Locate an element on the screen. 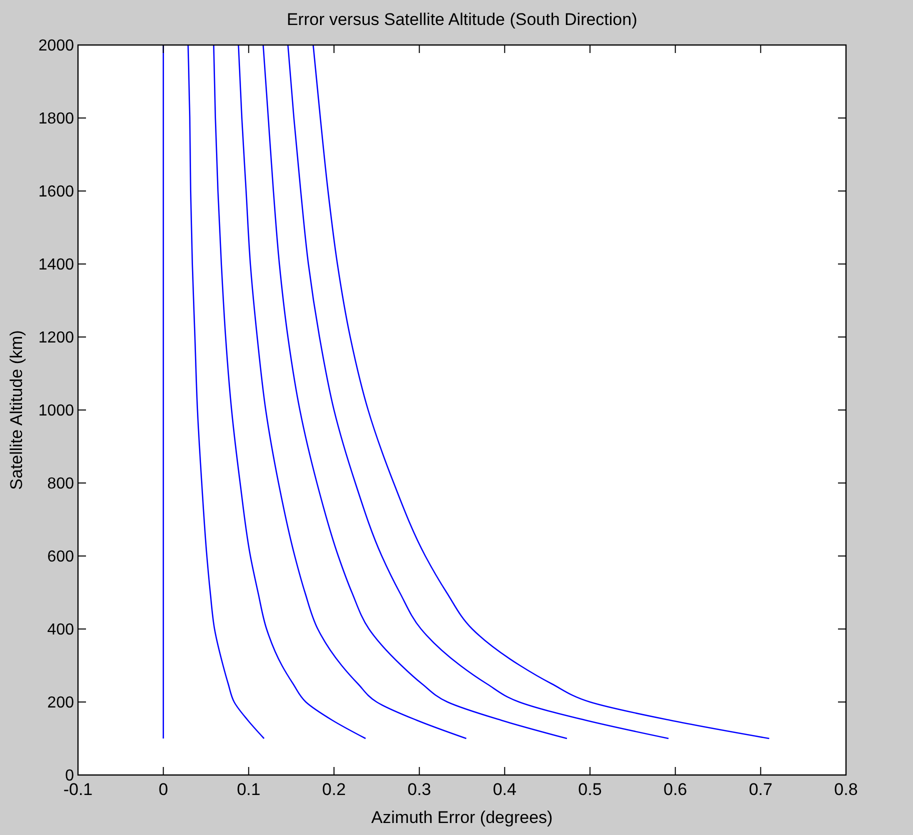 This screenshot has height=835, width=913. y-tick-label: 400 is located at coordinates (60, 630).